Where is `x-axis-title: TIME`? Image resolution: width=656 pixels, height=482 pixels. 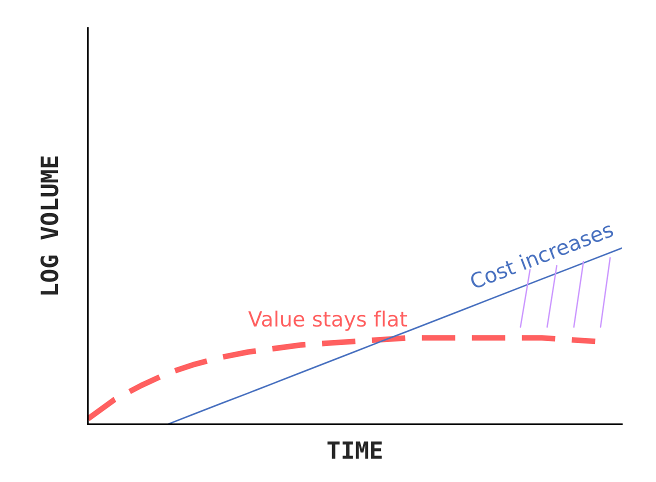
x-axis-title: TIME is located at coordinates (355, 450).